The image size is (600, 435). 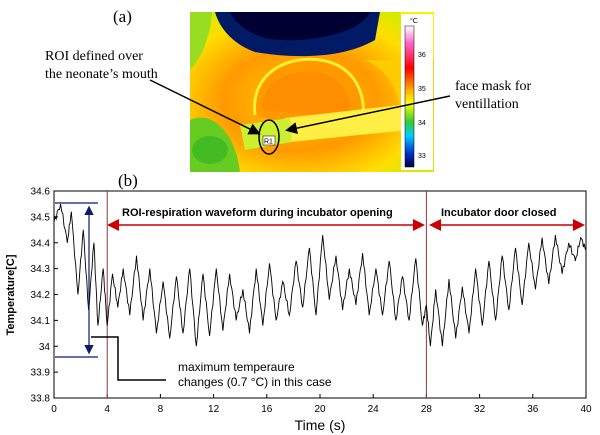 I want to click on x-tick-label: 4, so click(x=107, y=409).